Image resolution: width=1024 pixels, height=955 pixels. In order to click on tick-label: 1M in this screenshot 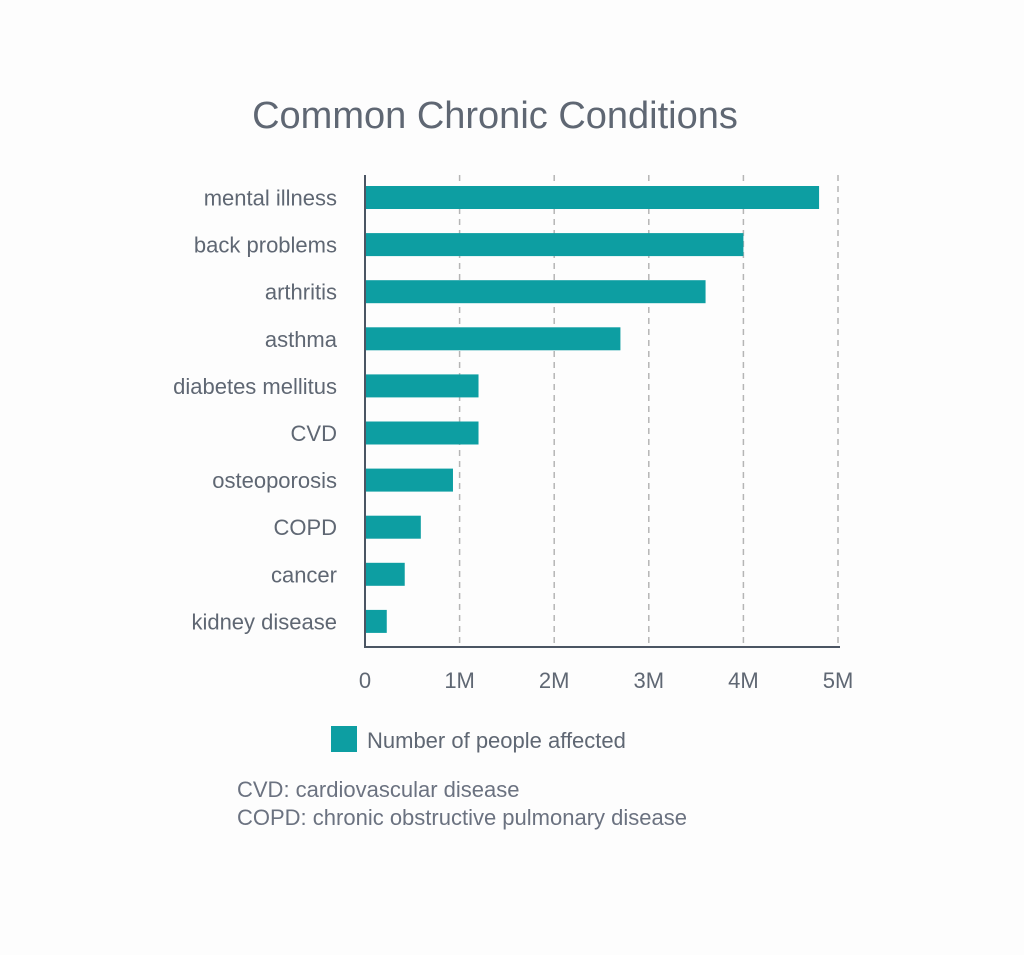, I will do `click(459, 680)`.